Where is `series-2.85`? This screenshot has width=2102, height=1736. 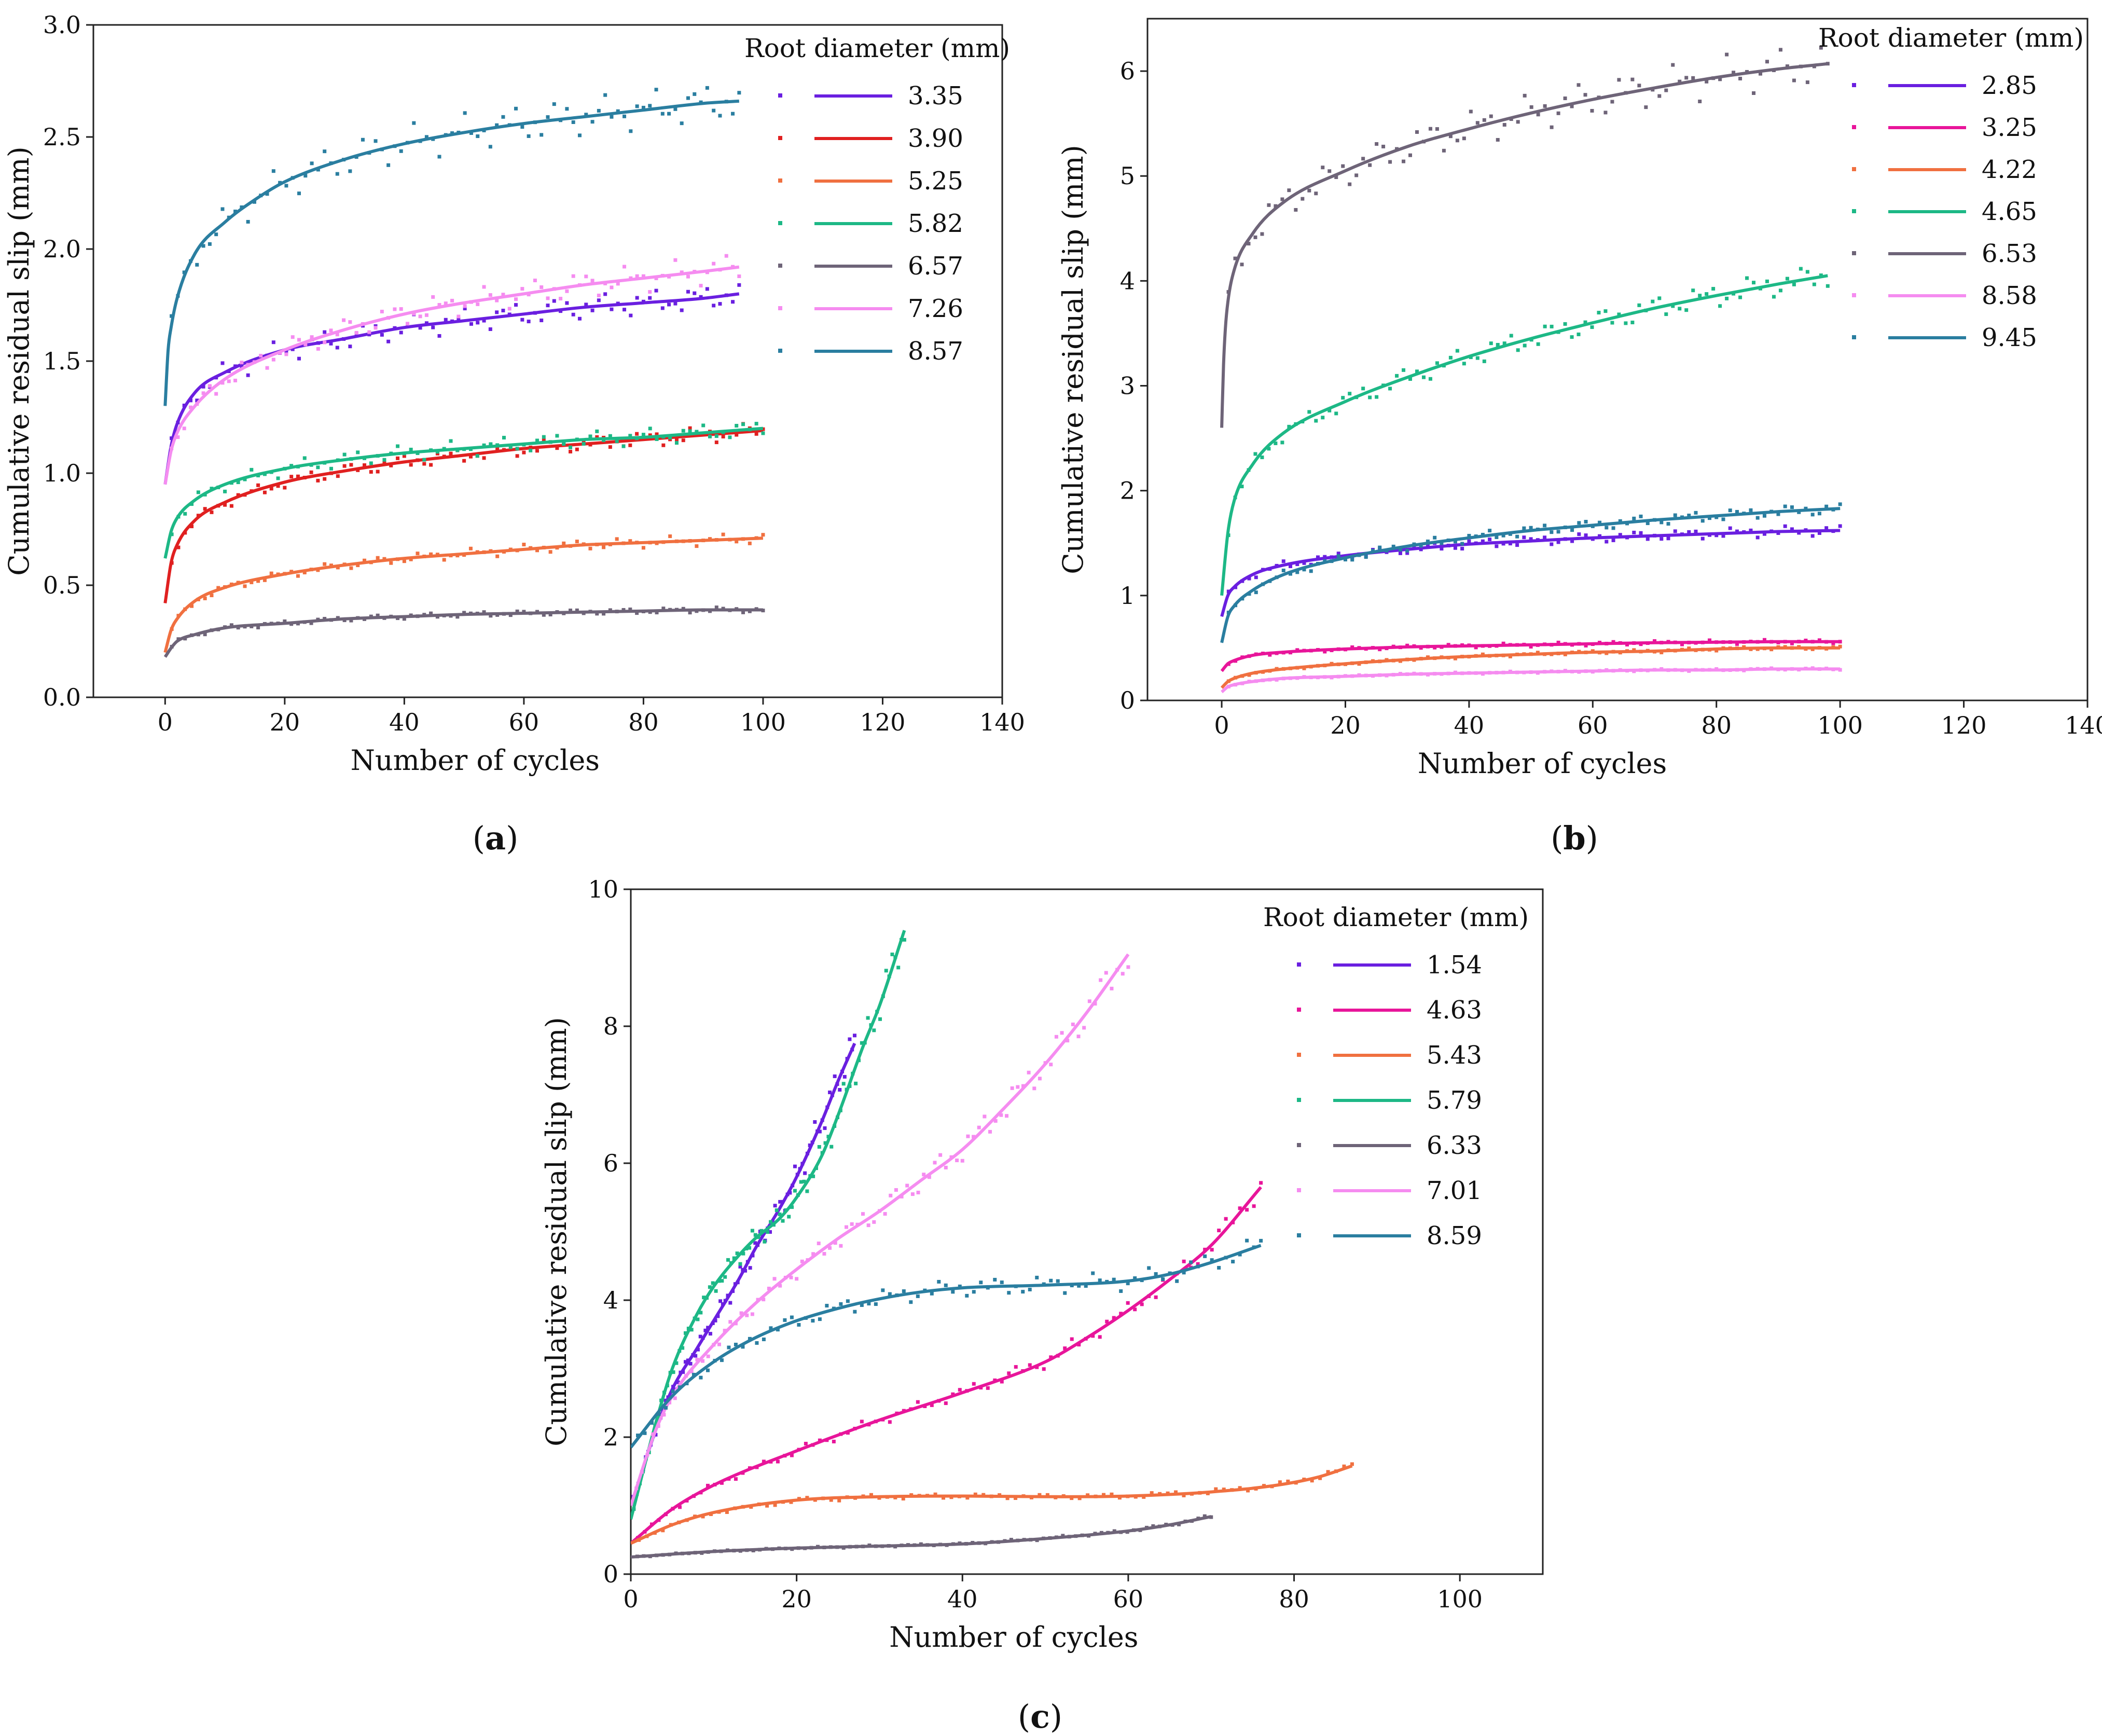 series-2.85 is located at coordinates (1531, 570).